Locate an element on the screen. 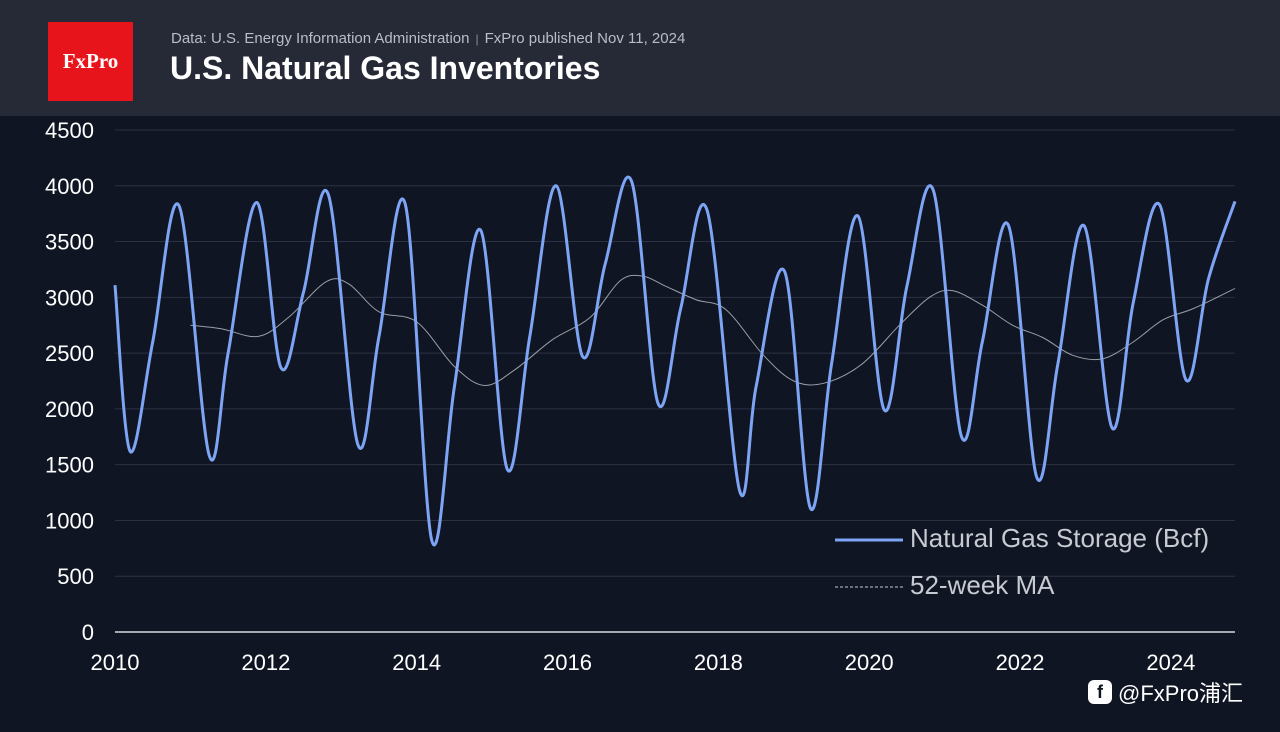 The image size is (1280, 732). x-tick-label: 2016 is located at coordinates (567, 662).